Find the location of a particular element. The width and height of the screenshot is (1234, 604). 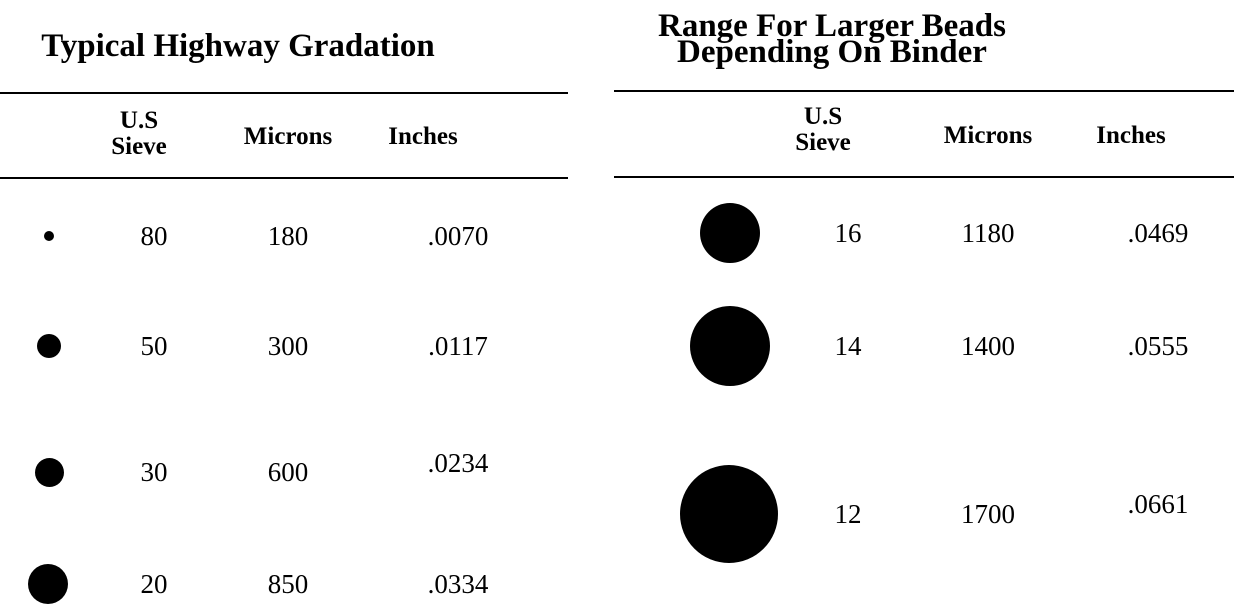

microns-cell: 1400 is located at coordinates (988, 346).